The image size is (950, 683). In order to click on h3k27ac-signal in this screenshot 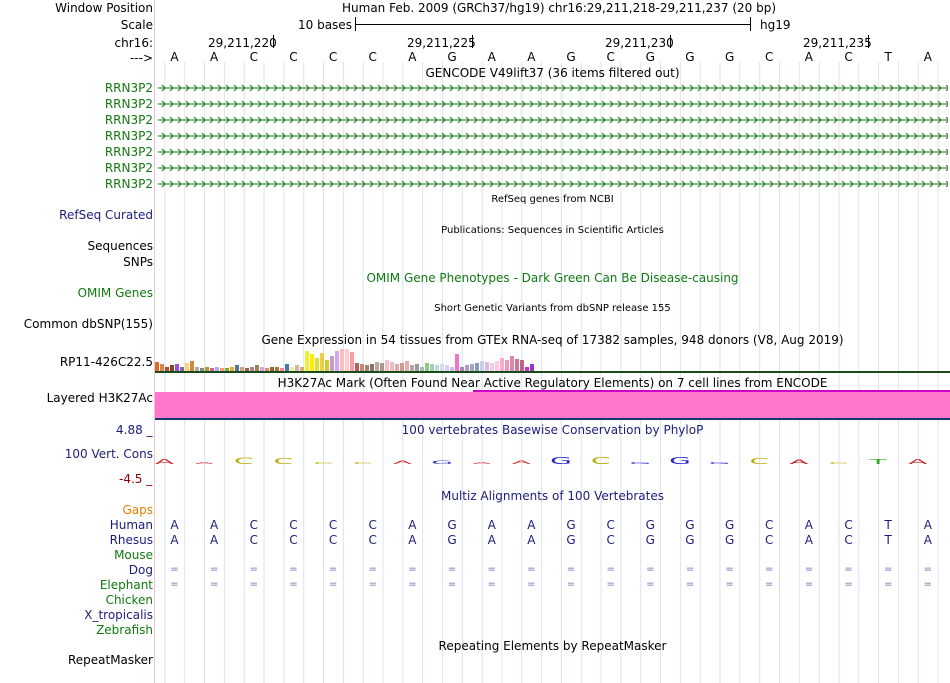, I will do `click(552, 405)`.